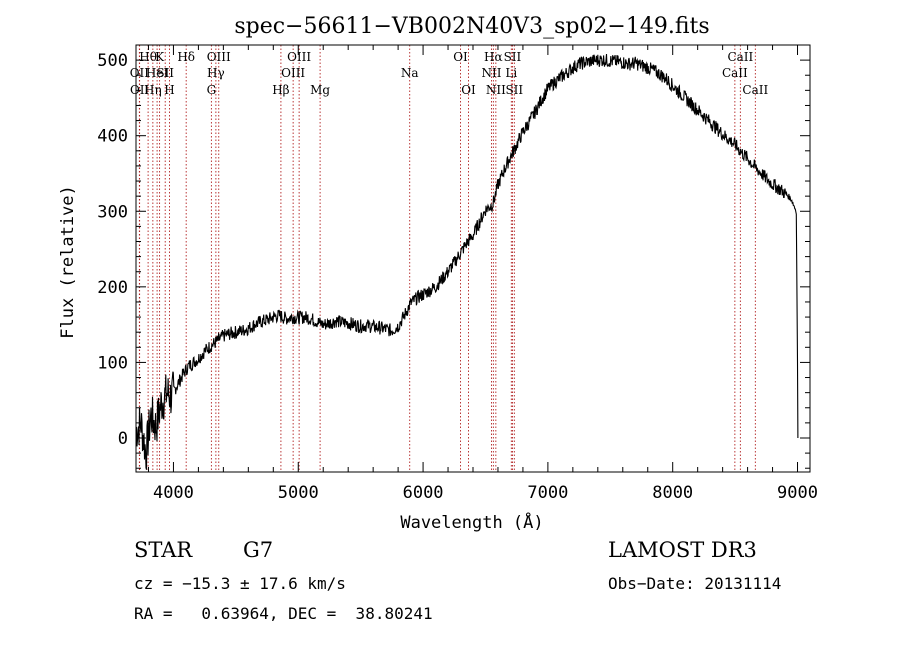  I want to click on y-tick-label: 500, so click(112, 61).